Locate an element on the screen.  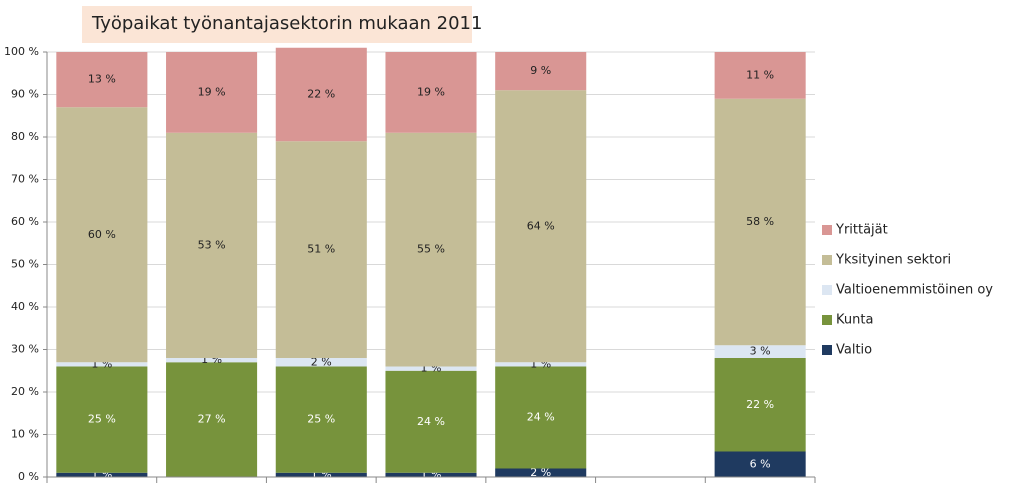
legend-label: Valtio is located at coordinates (854, 350).